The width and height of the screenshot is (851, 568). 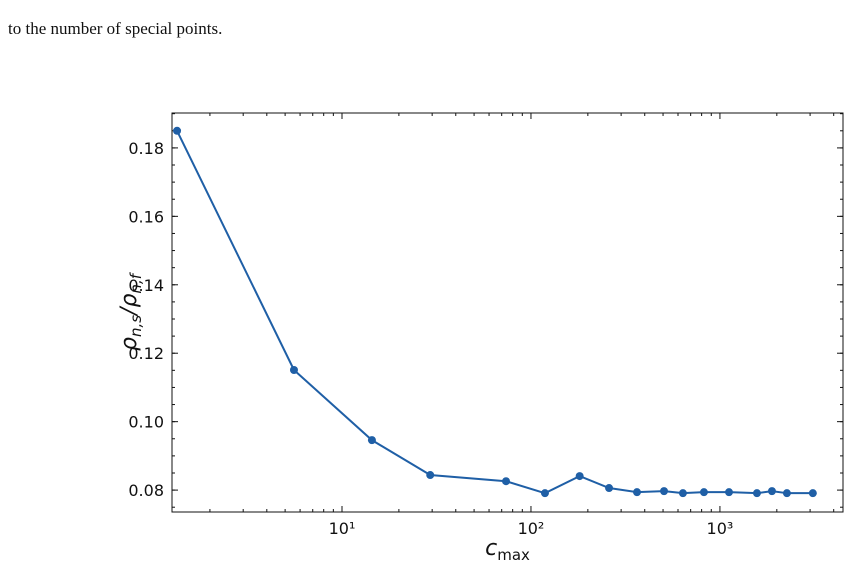 I want to click on x-axis-label: cmax, so click(x=507, y=550).